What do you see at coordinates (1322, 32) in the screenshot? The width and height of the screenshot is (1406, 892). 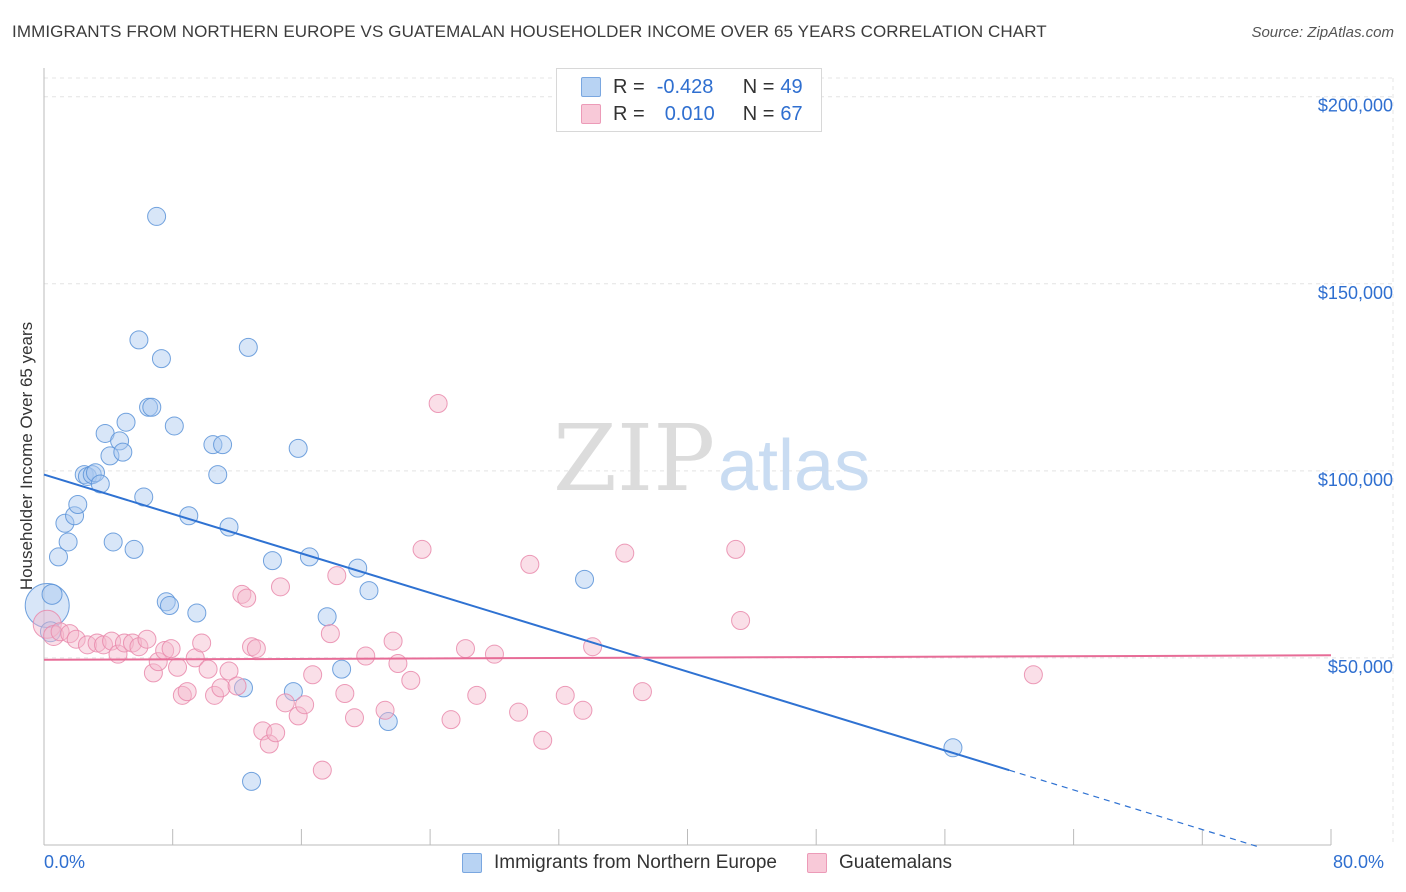 I see `source-label: Source: ZipAtlas.com` at bounding box center [1322, 32].